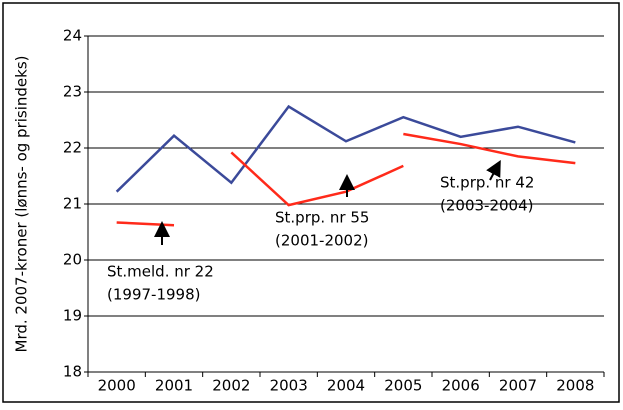 Image resolution: width=623 pixels, height=410 pixels. What do you see at coordinates (231, 386) in the screenshot?
I see `x-tick-label: 2002` at bounding box center [231, 386].